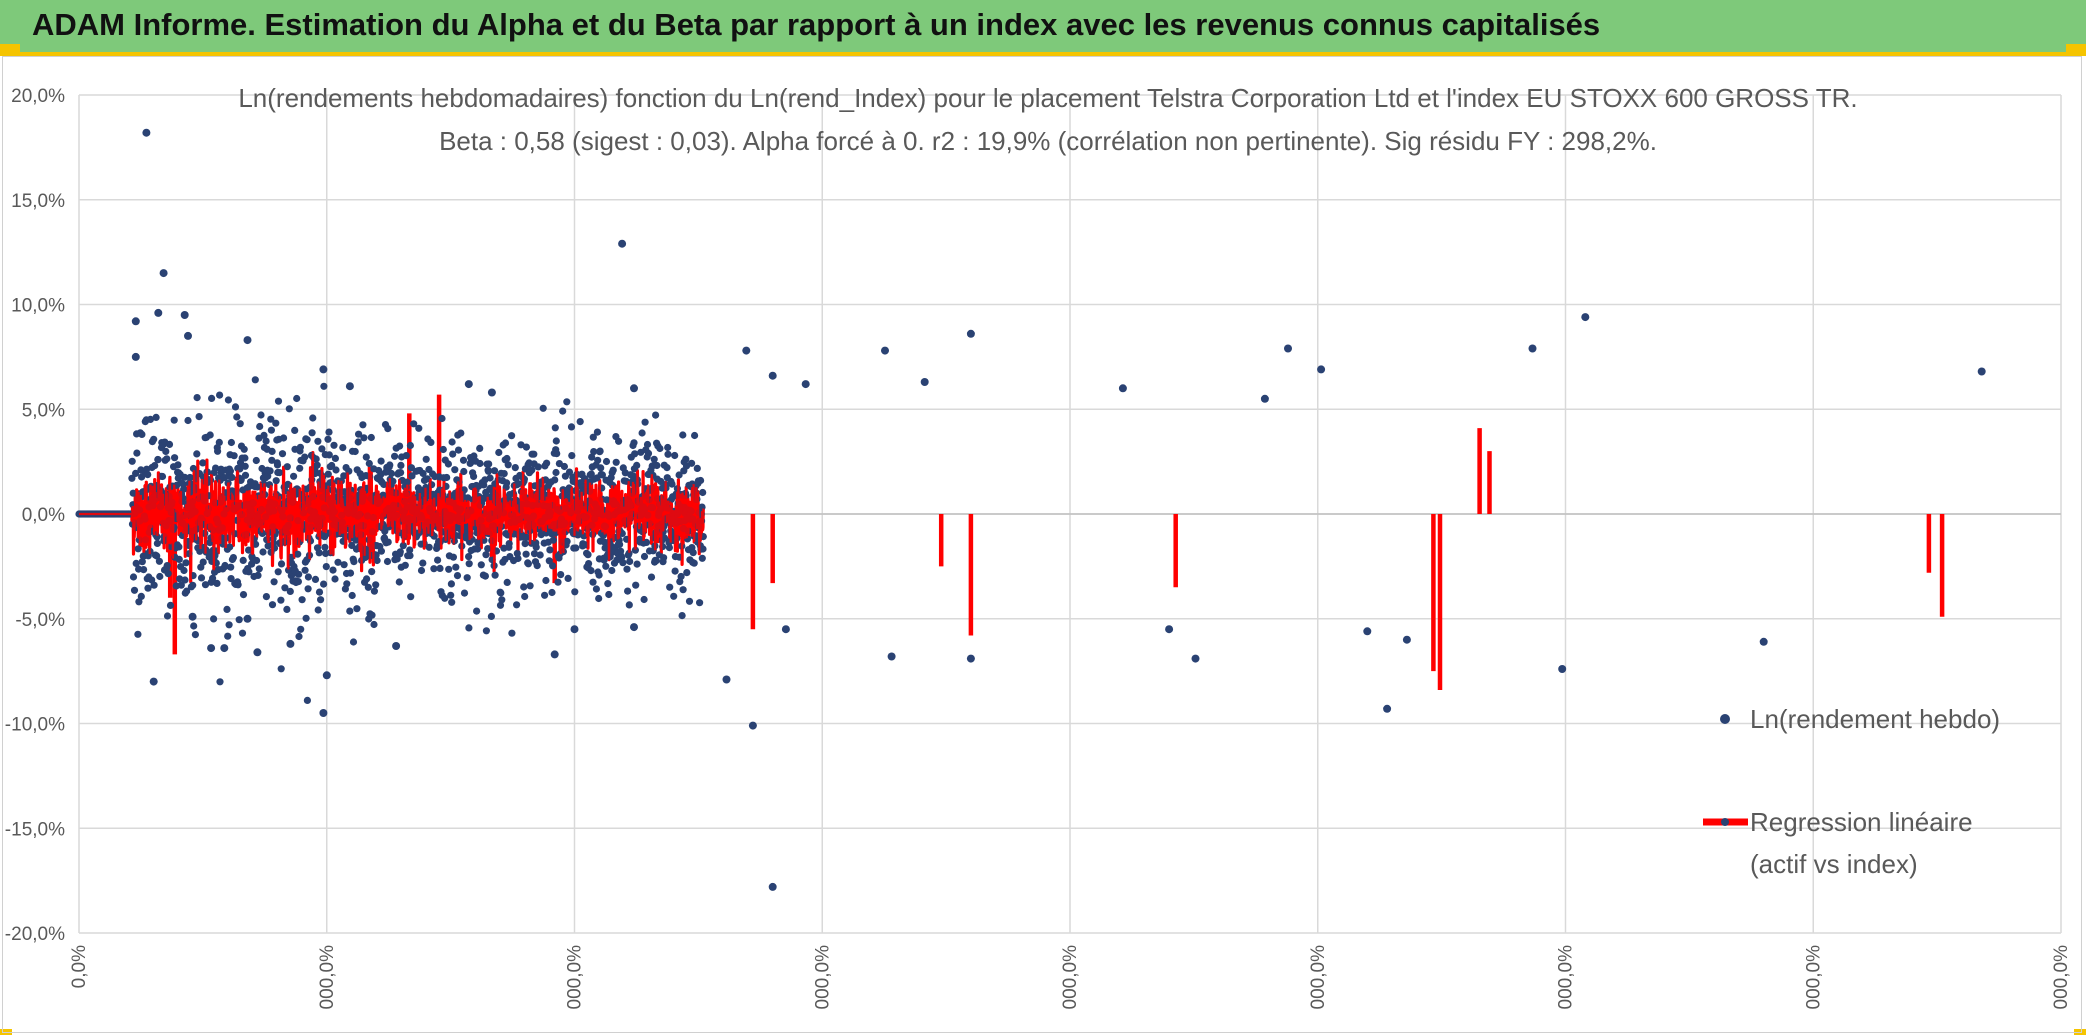 The height and width of the screenshot is (1035, 2086). Describe the element at coordinates (43, 410) in the screenshot. I see `y-tick-label: 5,0%` at that location.